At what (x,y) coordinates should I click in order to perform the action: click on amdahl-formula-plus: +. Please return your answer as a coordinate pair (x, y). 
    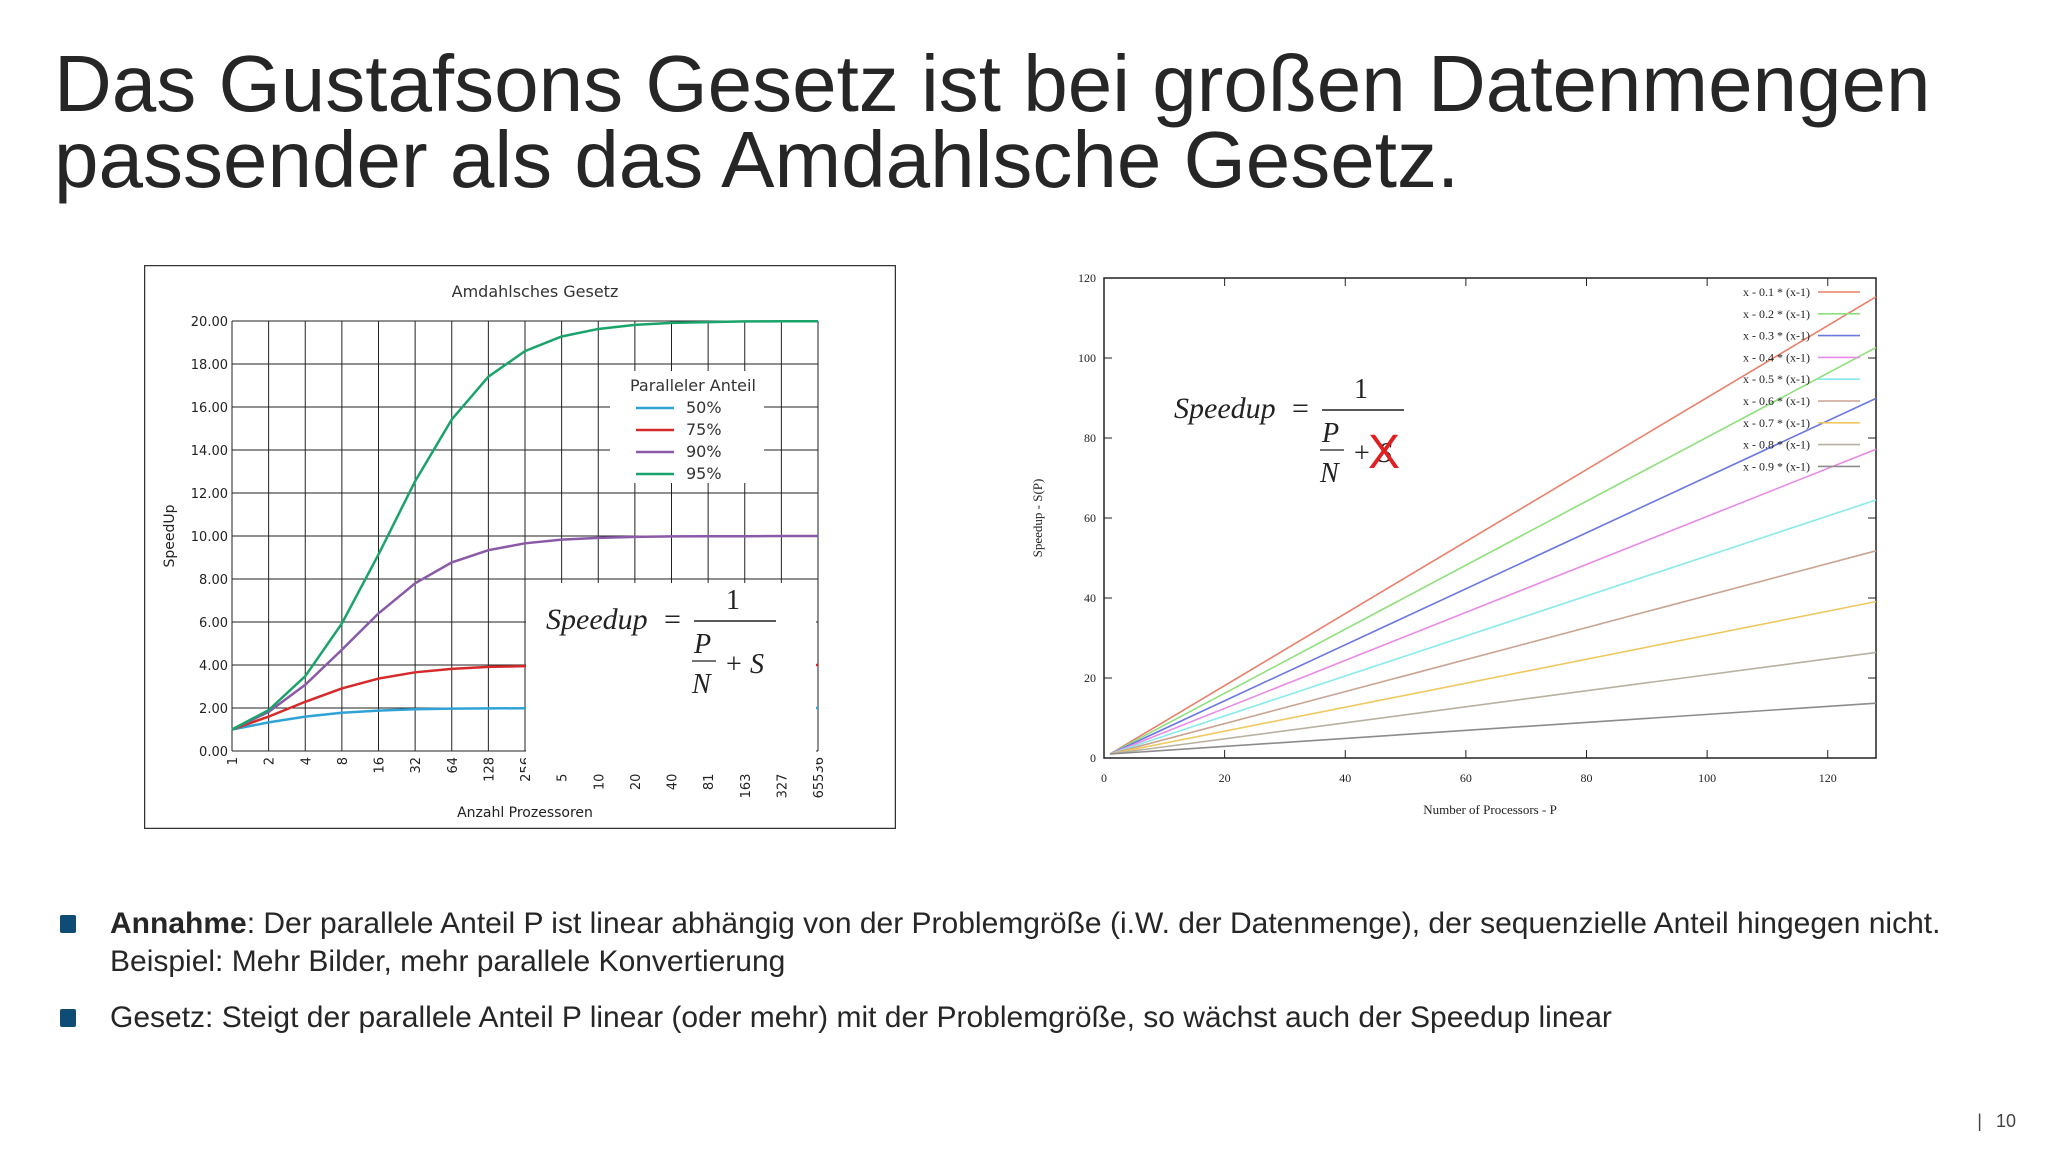
    Looking at the image, I should click on (734, 664).